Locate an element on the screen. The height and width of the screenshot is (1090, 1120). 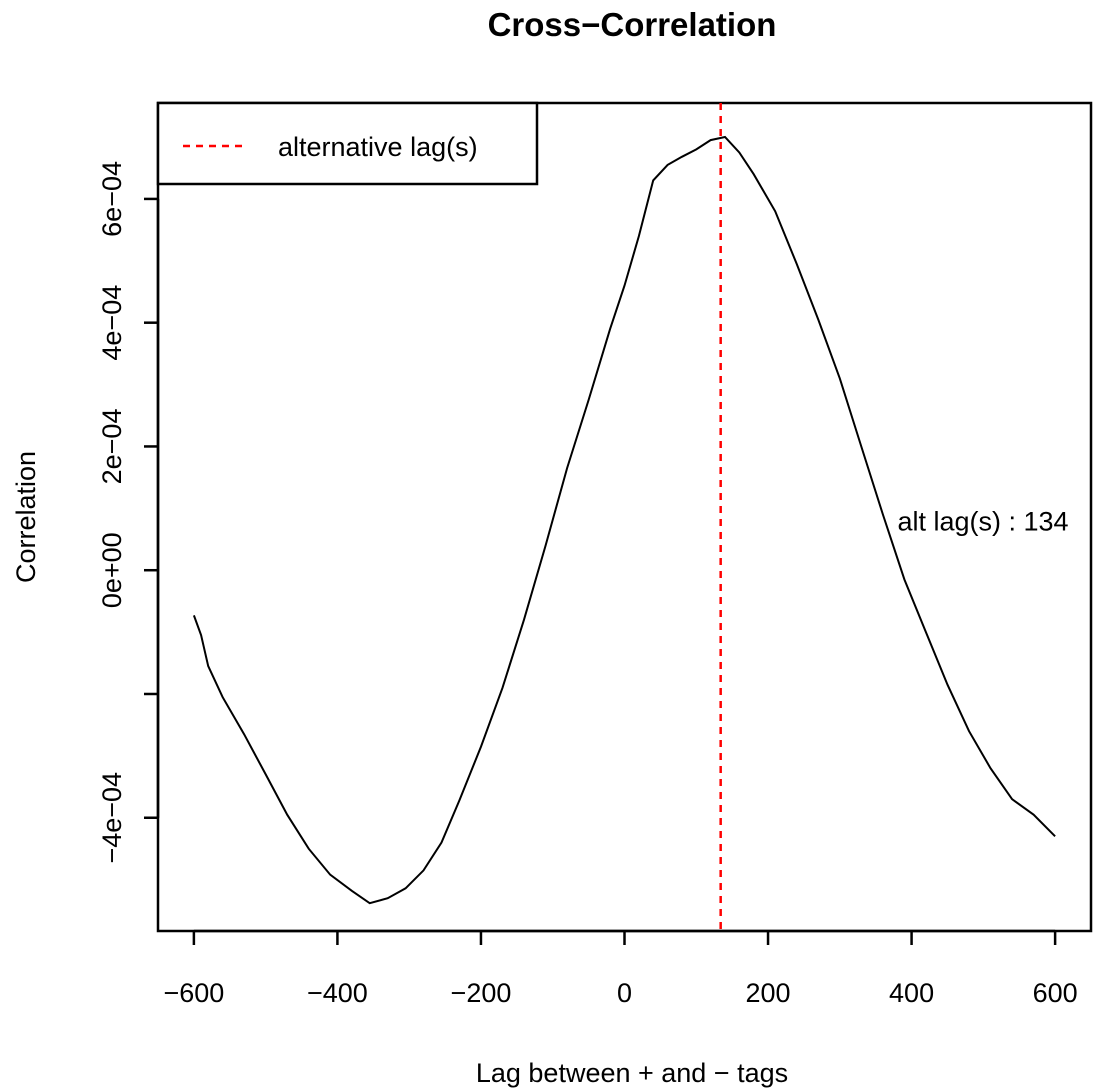
x-tick-label: 600 is located at coordinates (1055, 993).